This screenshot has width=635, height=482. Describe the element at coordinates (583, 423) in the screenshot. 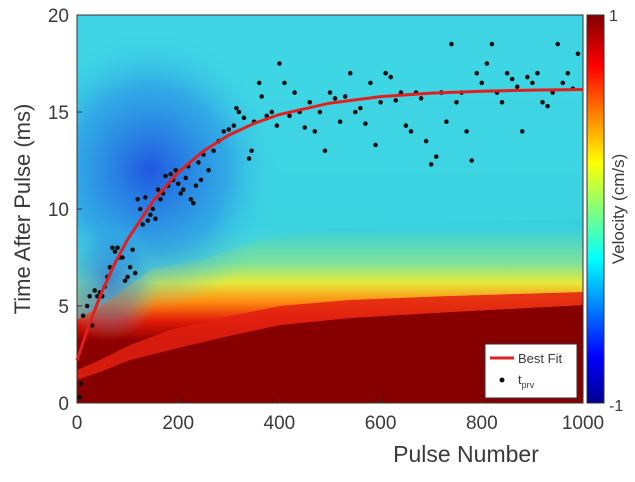

I see `x-tick-label: 1000` at that location.